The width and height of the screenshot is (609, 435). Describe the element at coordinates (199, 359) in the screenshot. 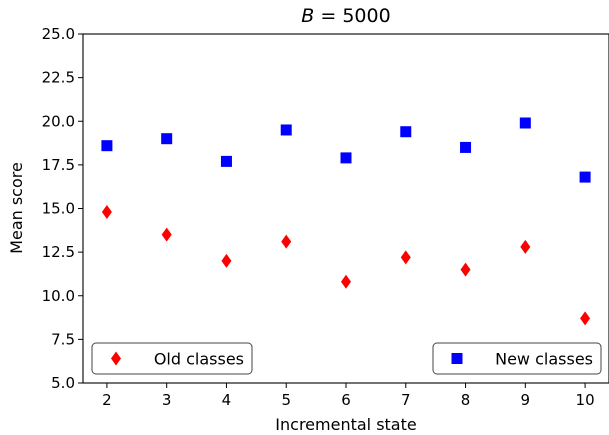

I see `legend-label: Old classes` at that location.